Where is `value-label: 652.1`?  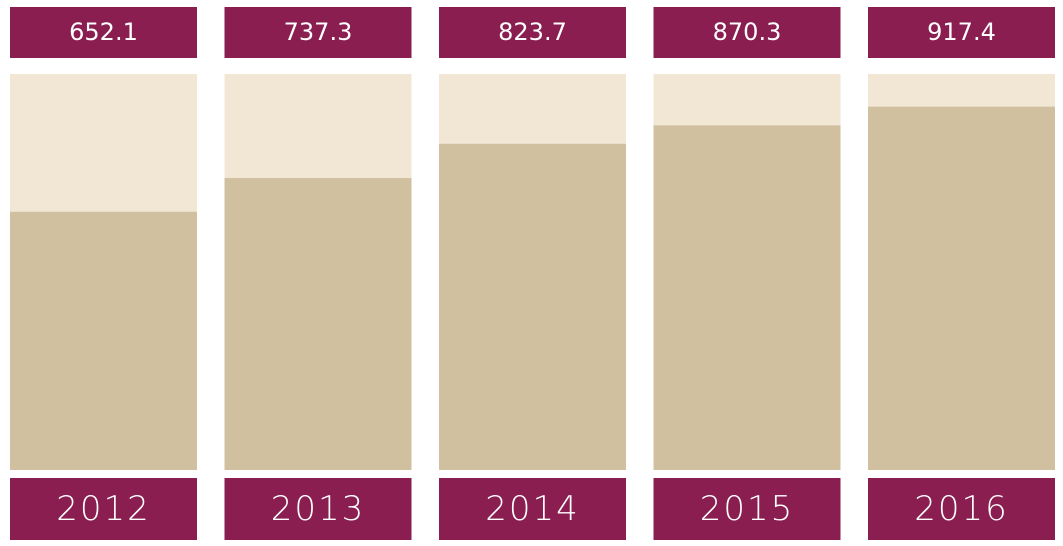 value-label: 652.1 is located at coordinates (103, 32).